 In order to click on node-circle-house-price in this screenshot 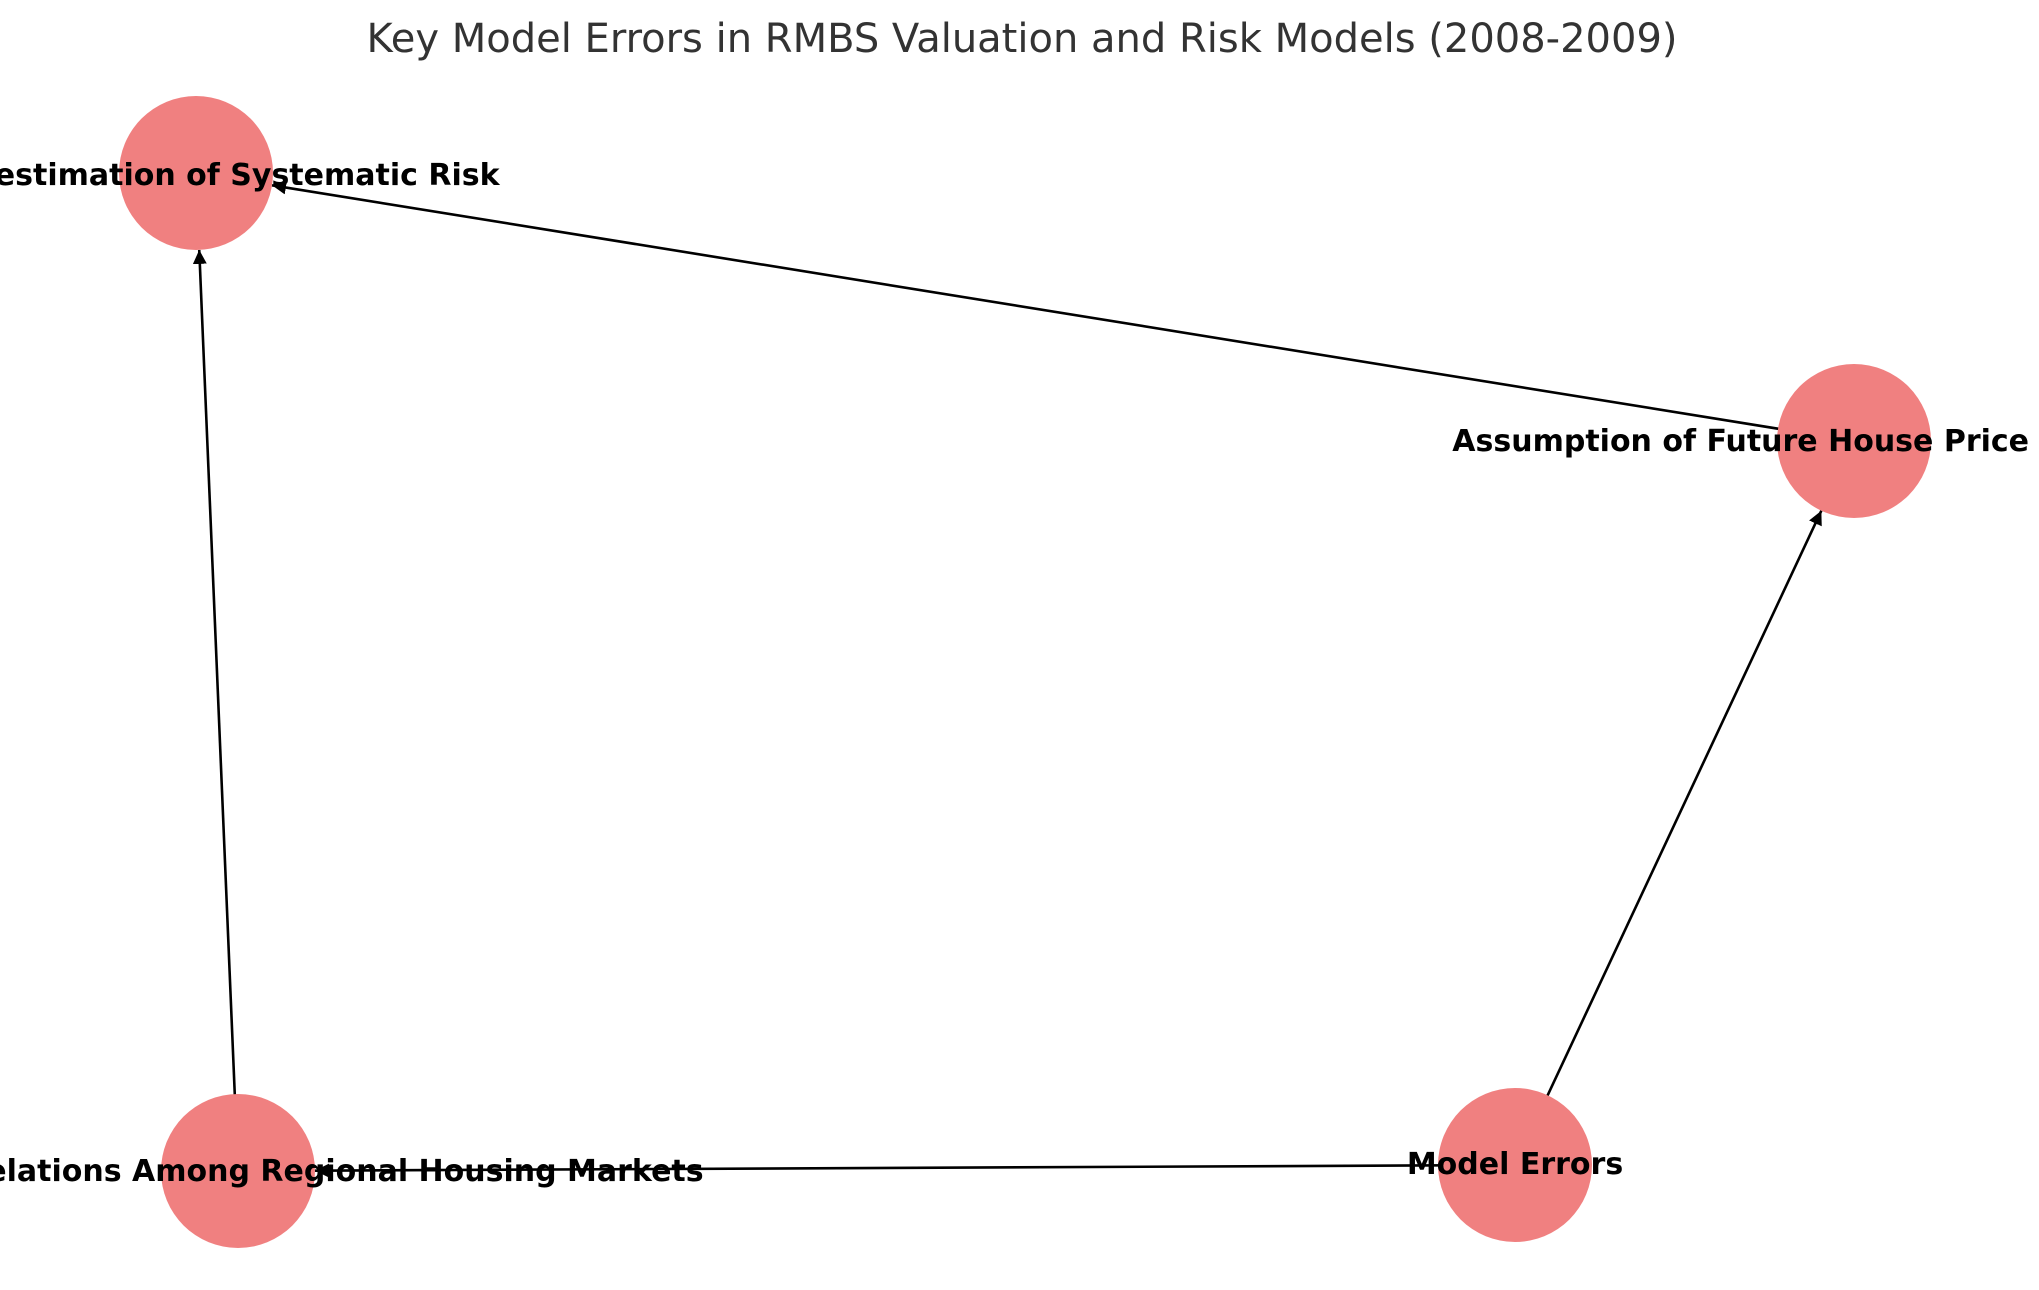, I will do `click(1854, 441)`.